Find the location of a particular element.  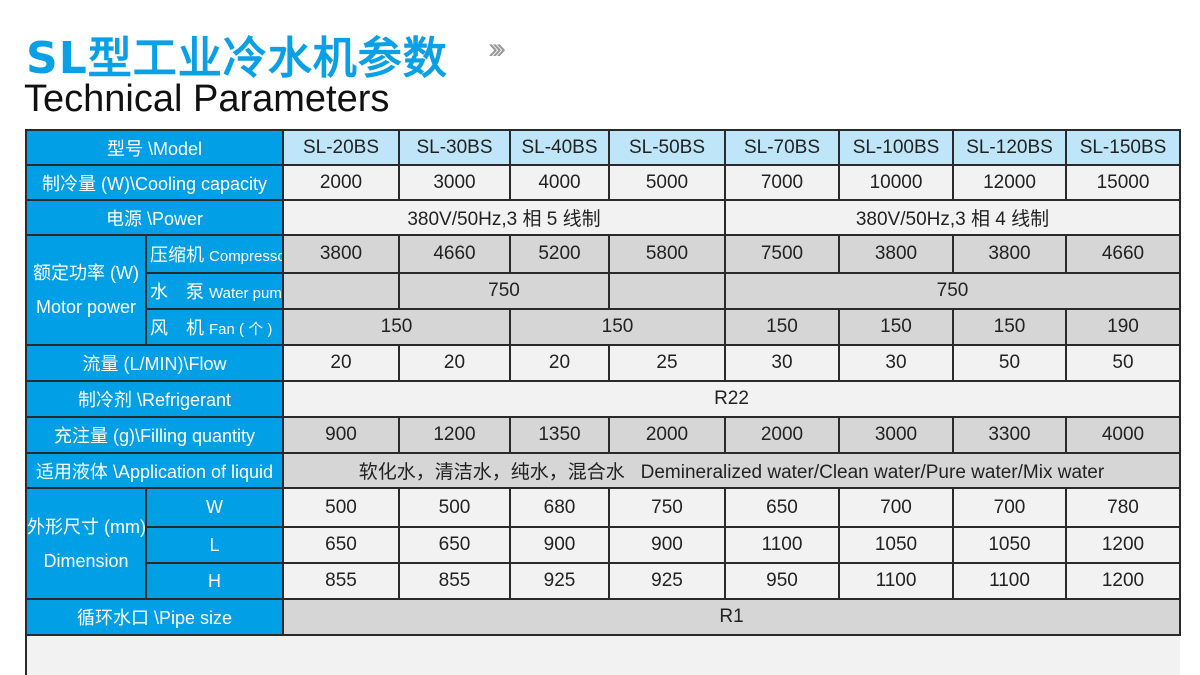

value-cell: 7000 is located at coordinates (782, 182).